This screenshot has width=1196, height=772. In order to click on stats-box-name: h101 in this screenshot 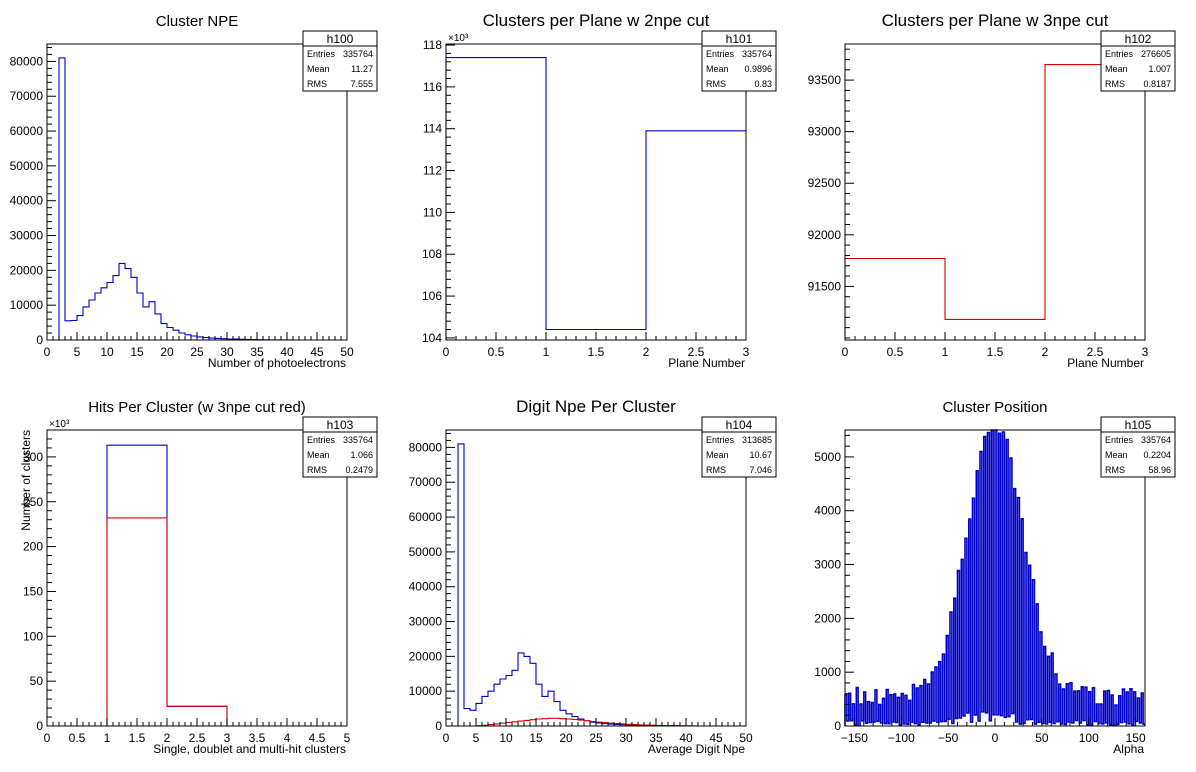, I will do `click(739, 39)`.